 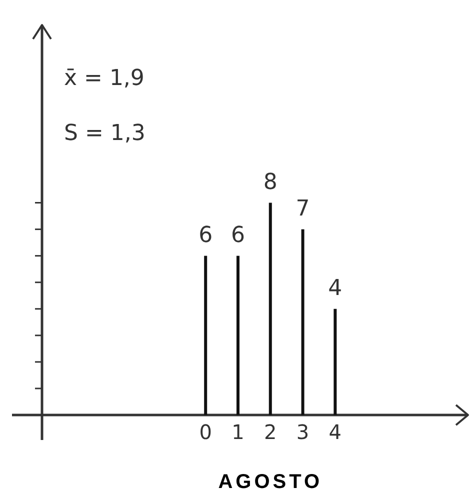 What do you see at coordinates (303, 432) in the screenshot?
I see `x-tick-label: 3` at bounding box center [303, 432].